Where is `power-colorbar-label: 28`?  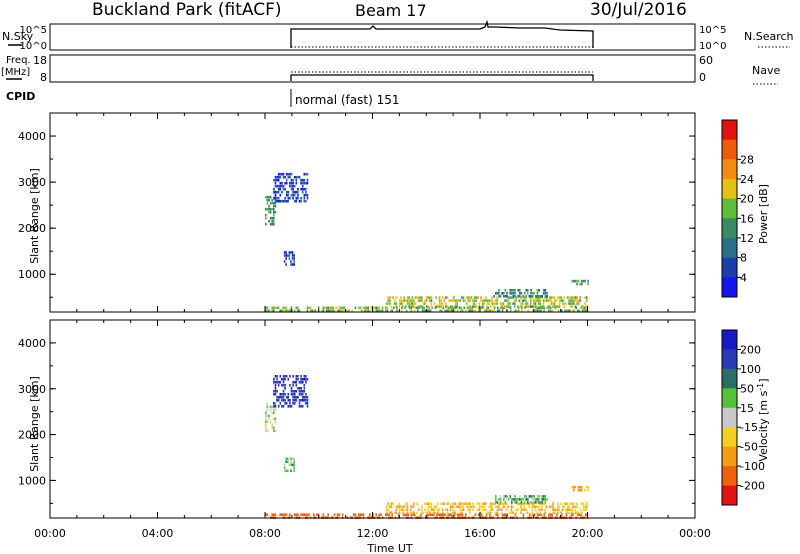
power-colorbar-label: 28 is located at coordinates (747, 159).